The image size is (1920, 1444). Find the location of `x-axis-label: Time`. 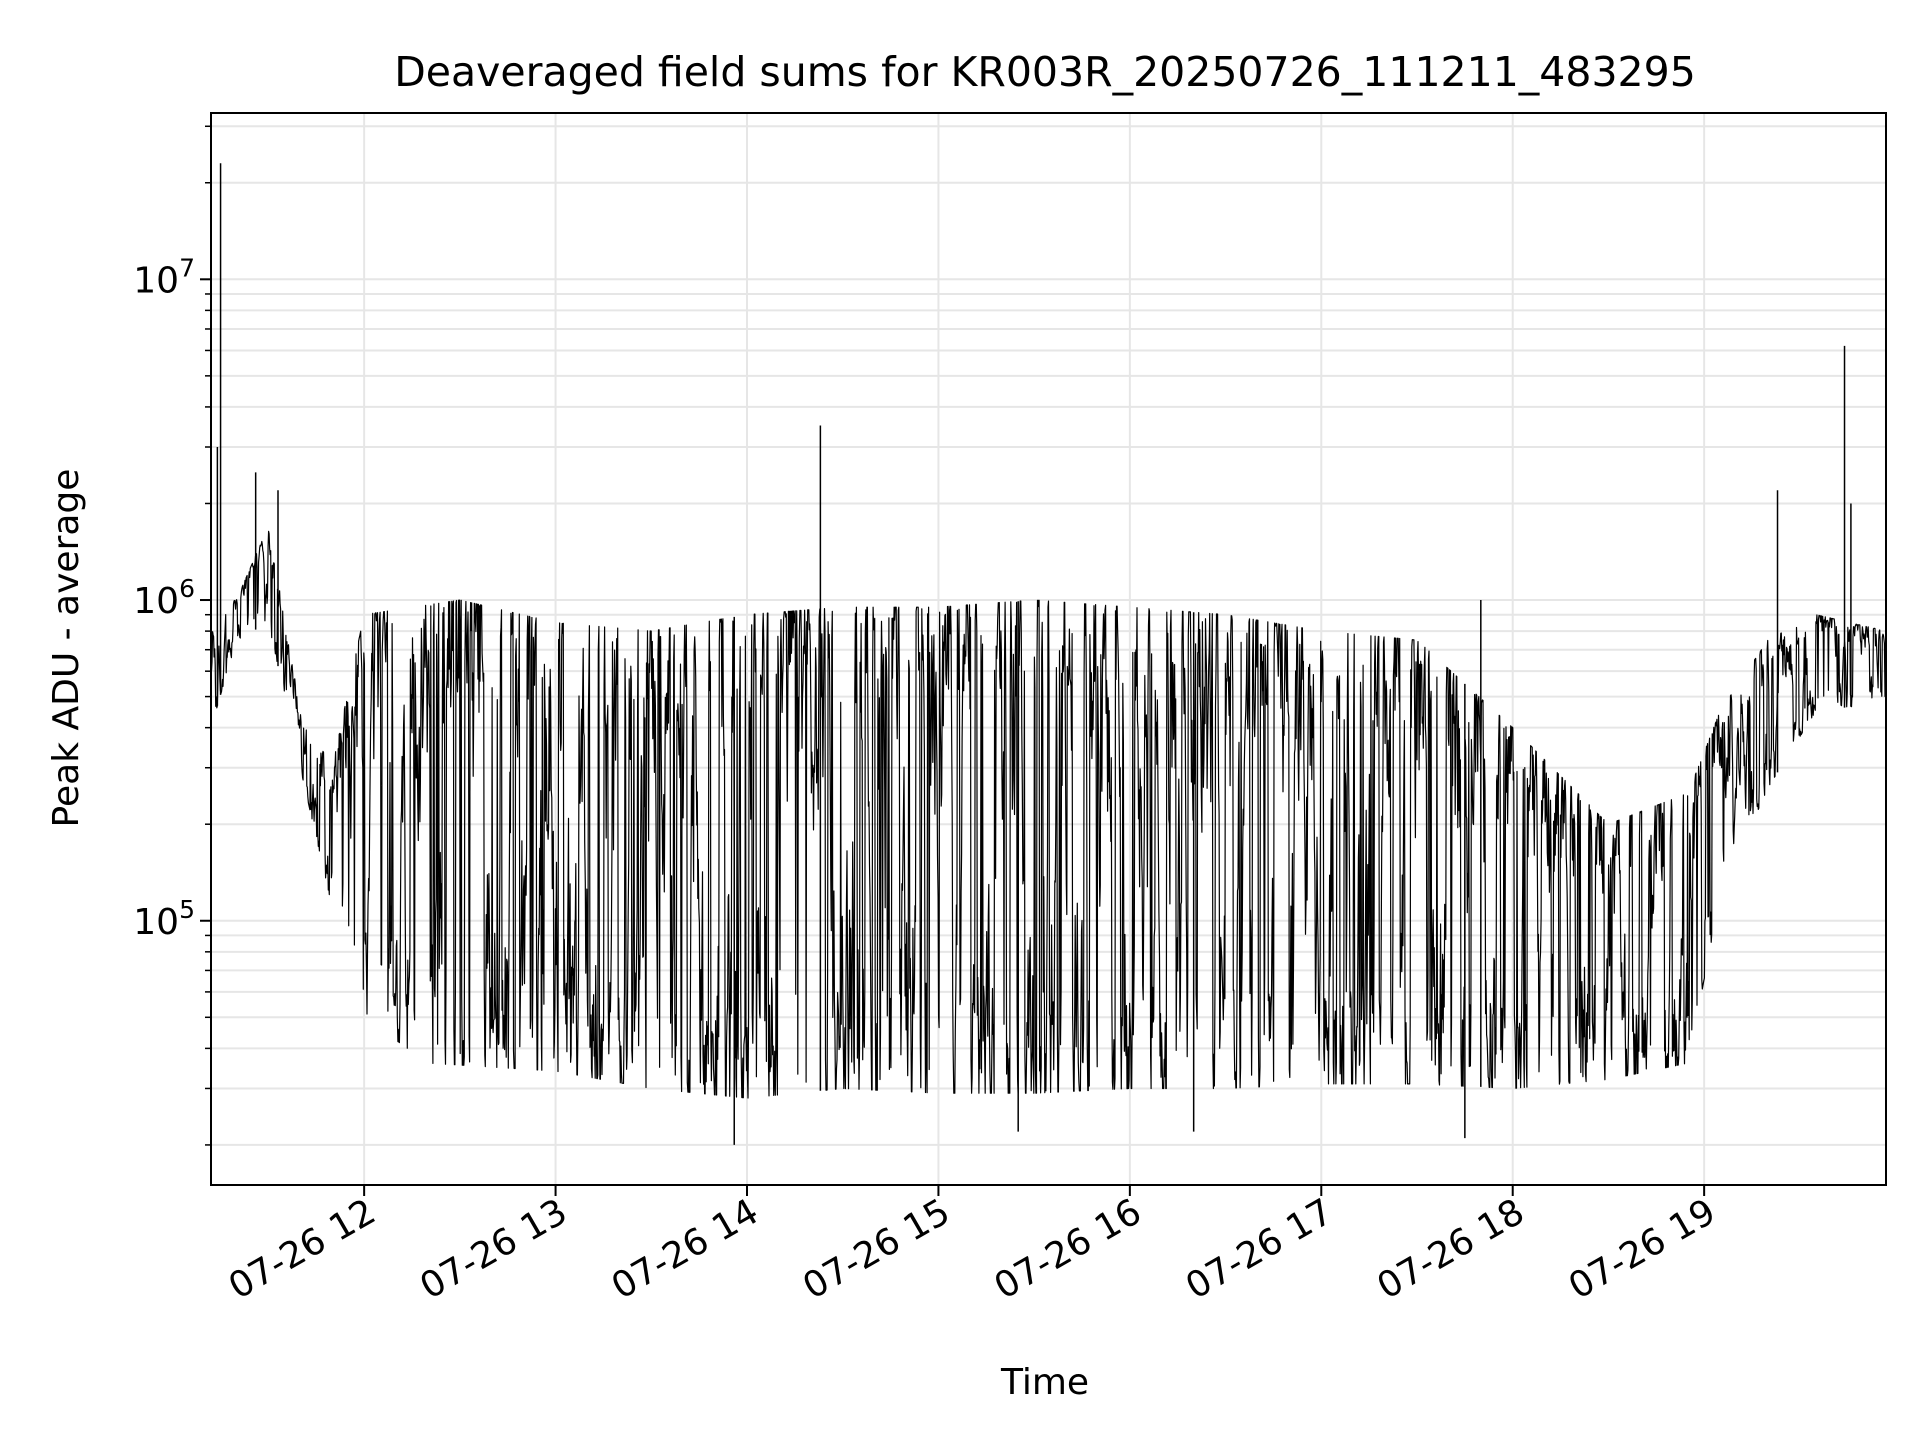

x-axis-label: Time is located at coordinates (1044, 1382).